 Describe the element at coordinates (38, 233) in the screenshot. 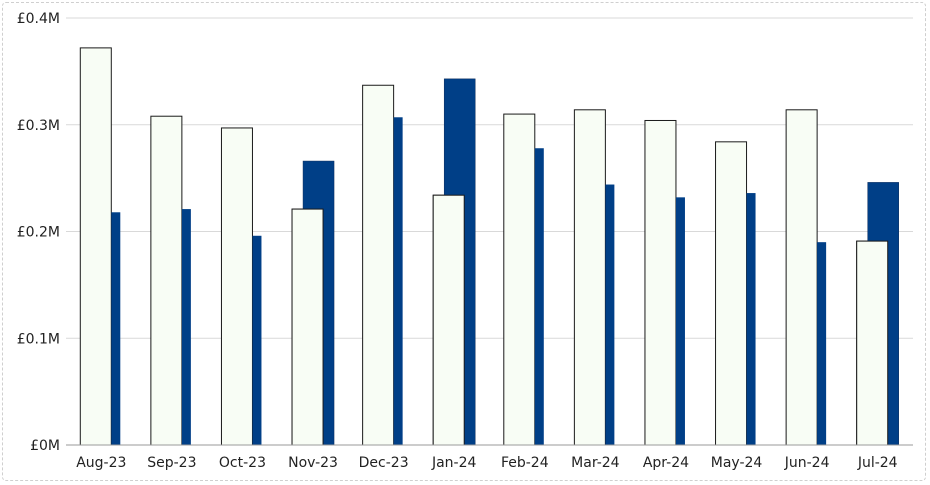

I see `y-tick-label: £0.2M` at that location.